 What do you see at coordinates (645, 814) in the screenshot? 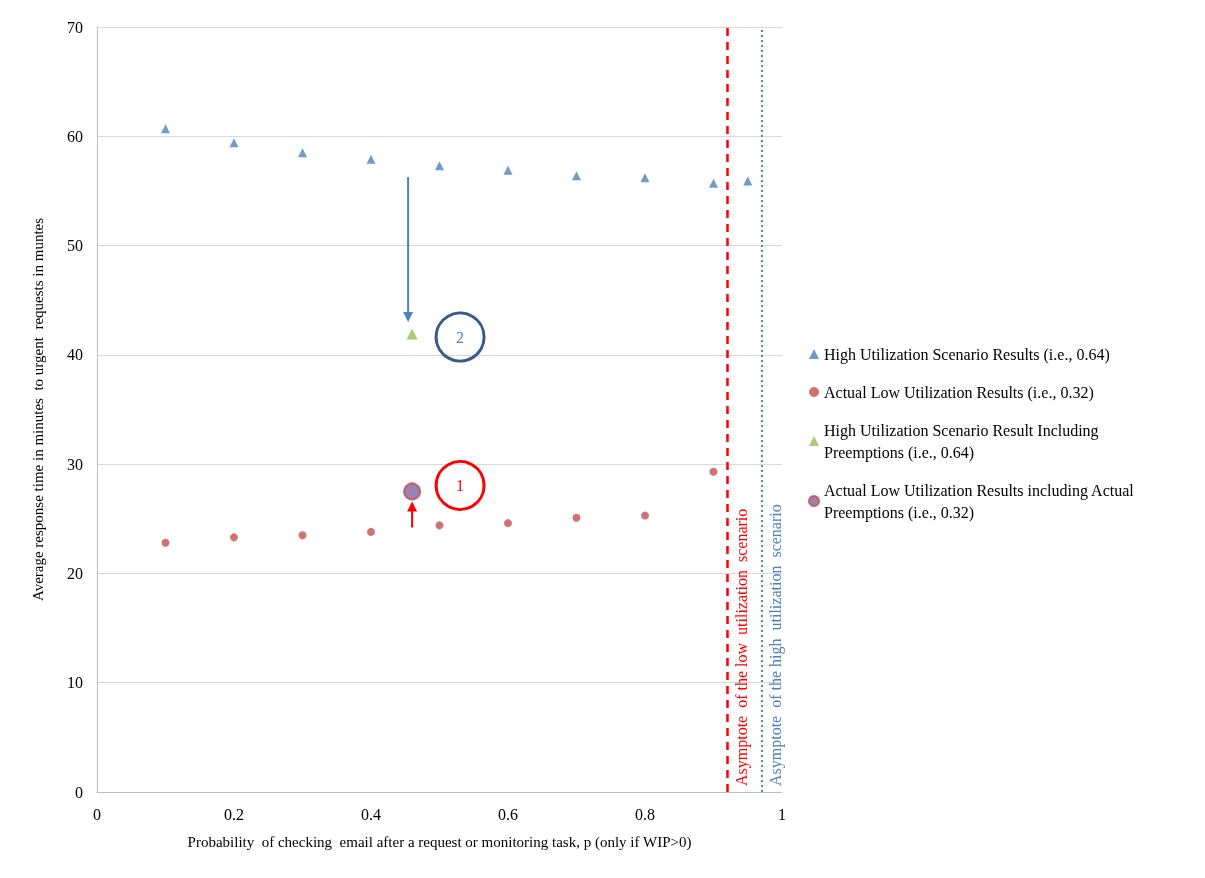
I see `x-tick-label: 0.8` at bounding box center [645, 814].